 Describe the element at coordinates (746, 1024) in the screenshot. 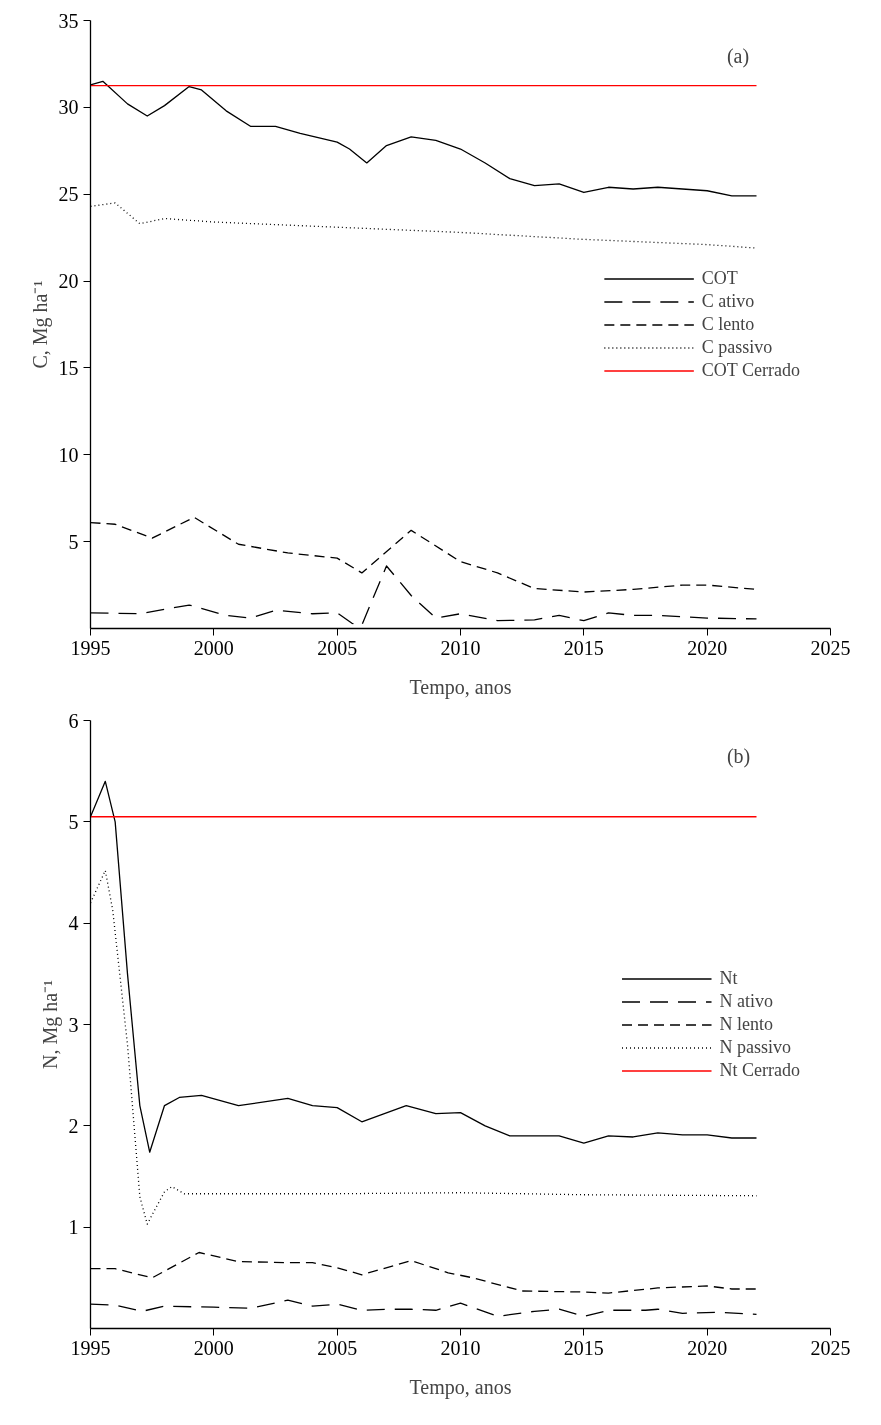

I see `legend-label: N lento` at that location.